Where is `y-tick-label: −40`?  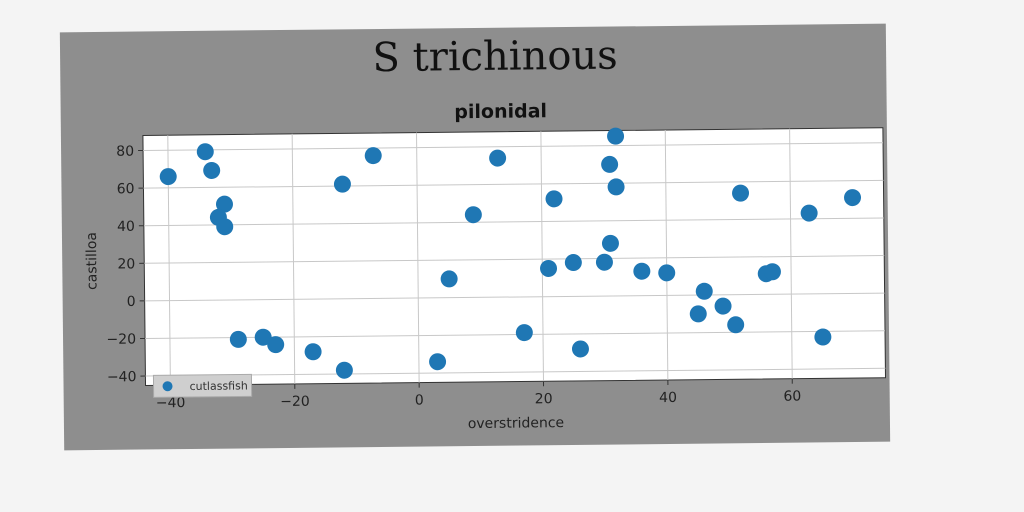
y-tick-label: −40 is located at coordinates (122, 377).